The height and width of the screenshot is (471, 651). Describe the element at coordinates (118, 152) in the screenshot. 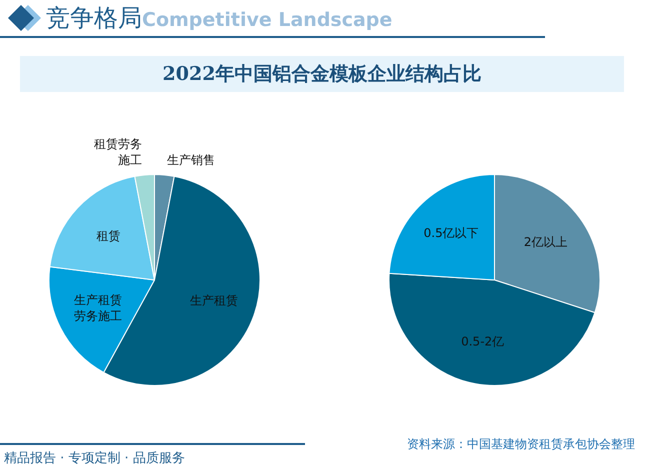

I see `slice-label: 租赁劳务施工` at that location.